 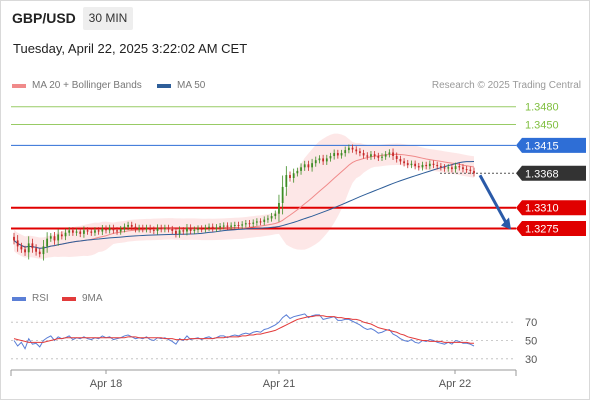 What do you see at coordinates (542, 146) in the screenshot?
I see `price-label-2: 1.3415` at bounding box center [542, 146].